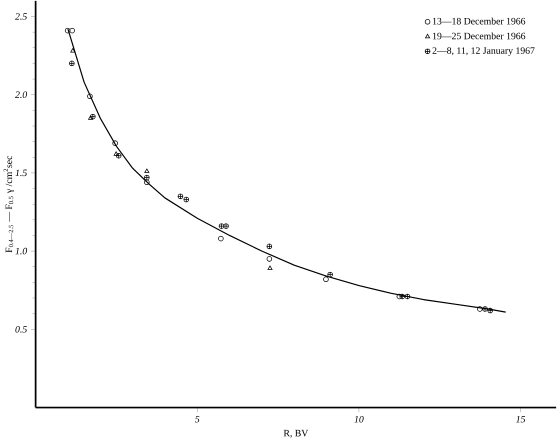 Image resolution: width=557 pixels, height=441 pixels. What do you see at coordinates (483, 51) in the screenshot?
I see `legend-label: 2—8, 11, 12 January 1967` at bounding box center [483, 51].